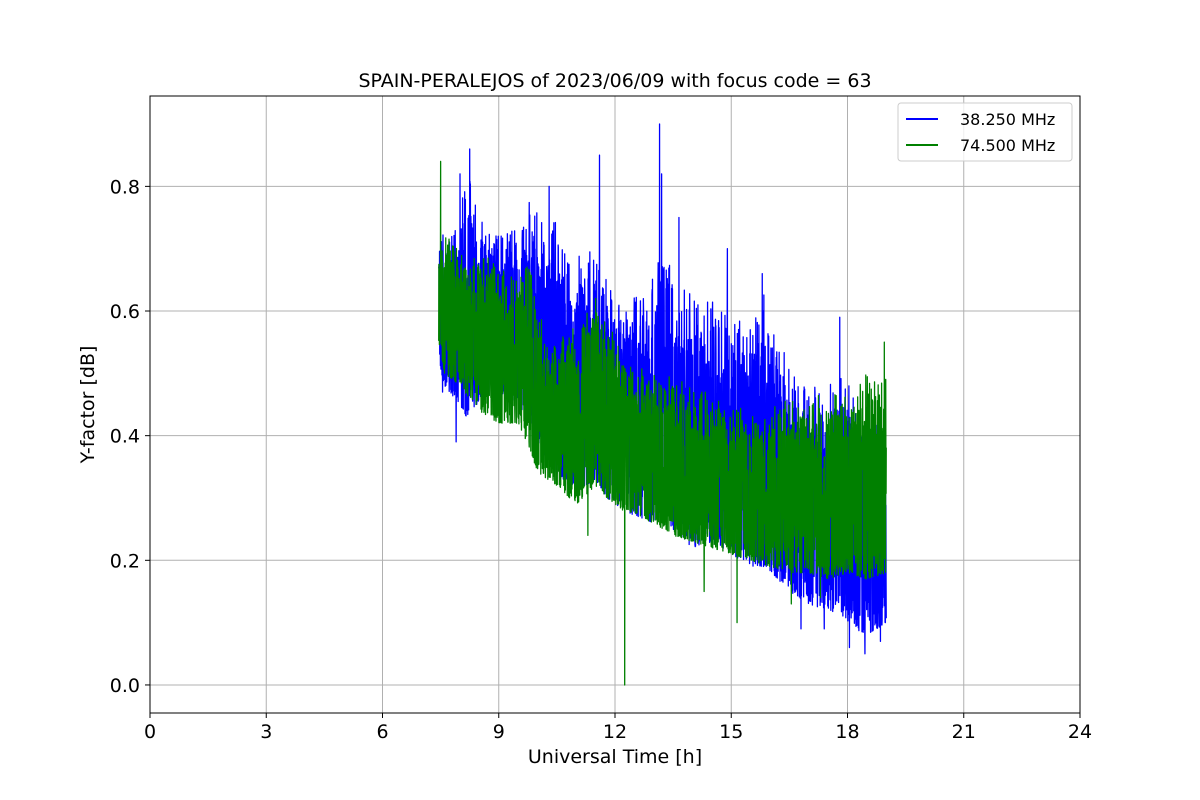 The width and height of the screenshot is (1200, 800). Describe the element at coordinates (499, 732) in the screenshot. I see `x-tick-label: 9` at that location.